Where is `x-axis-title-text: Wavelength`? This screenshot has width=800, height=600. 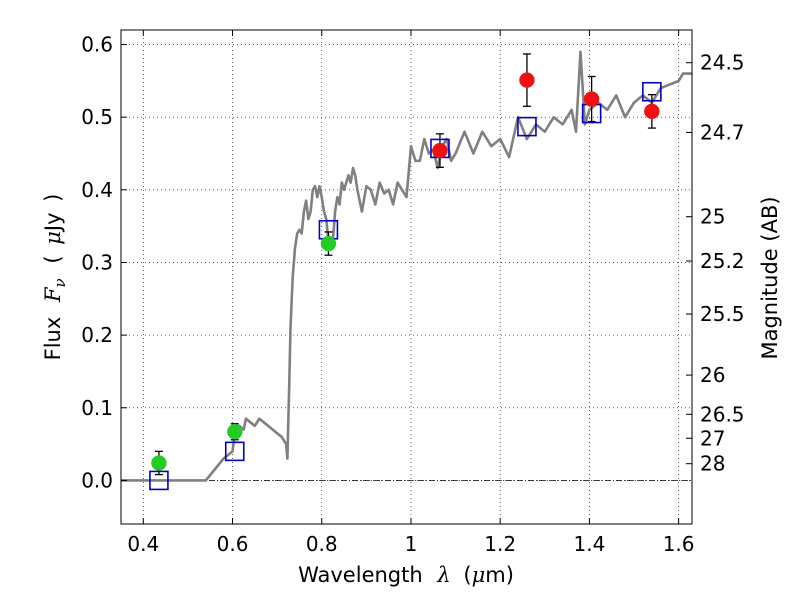 x-axis-title-text: Wavelength is located at coordinates (360, 575).